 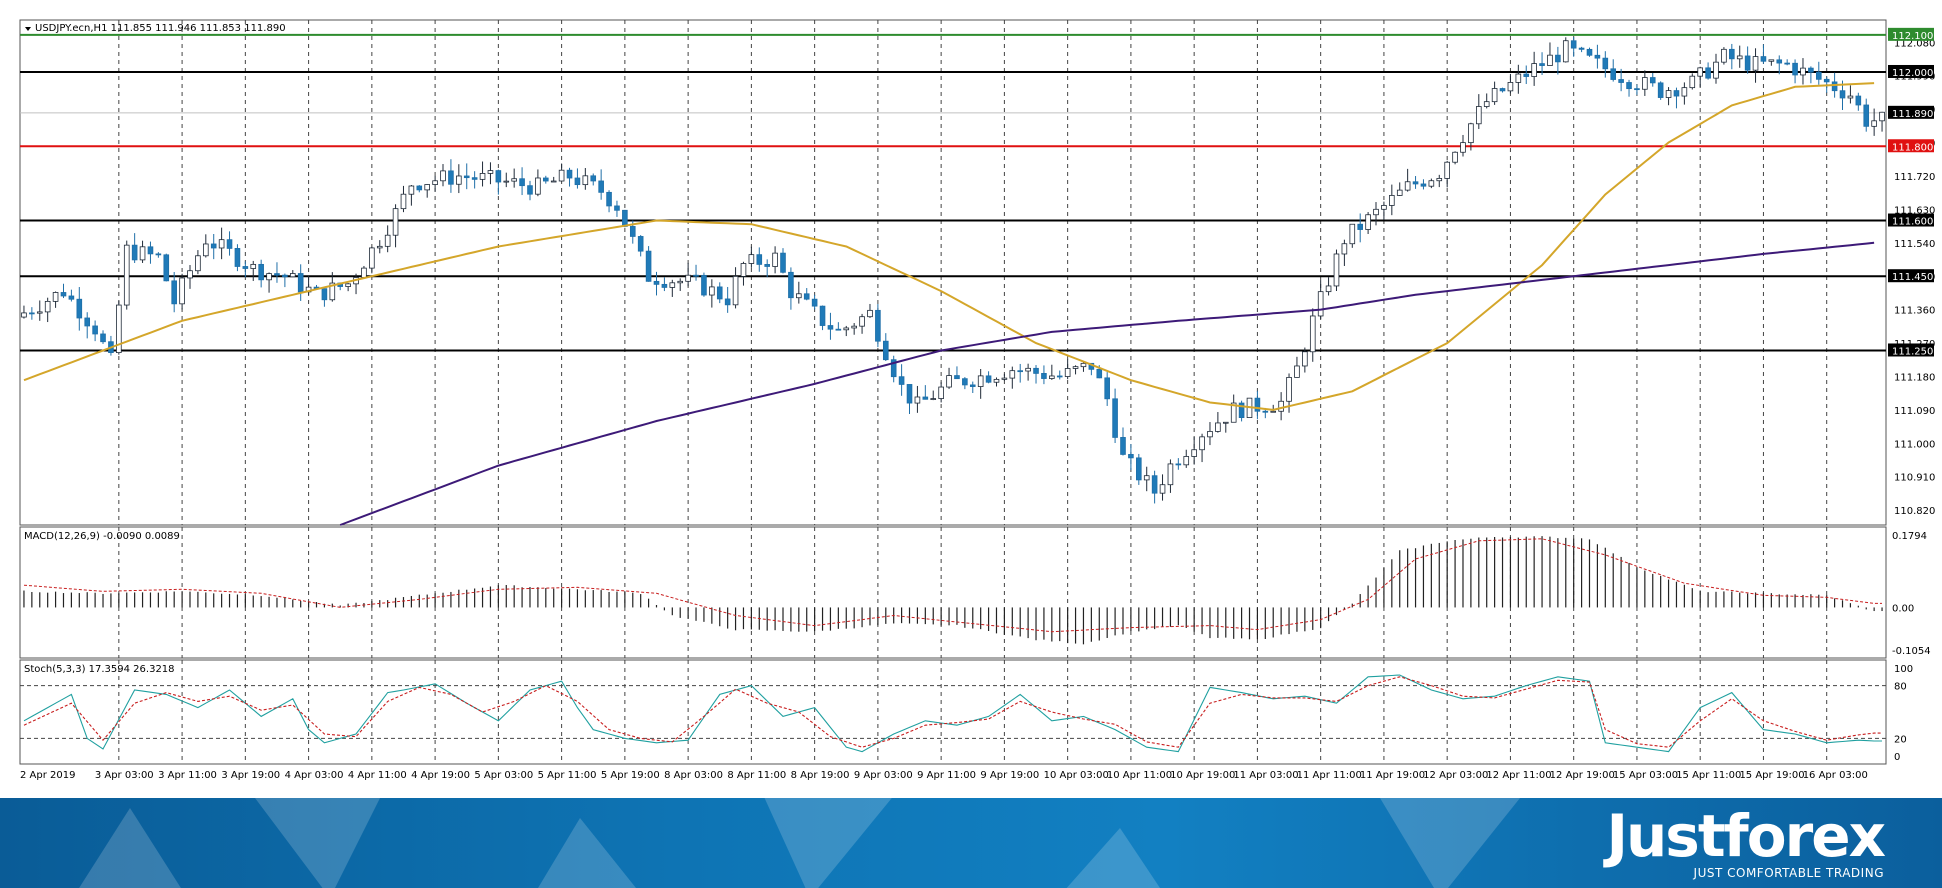 What do you see at coordinates (1914, 411) in the screenshot?
I see `y-tick-label: 111.090` at bounding box center [1914, 411].